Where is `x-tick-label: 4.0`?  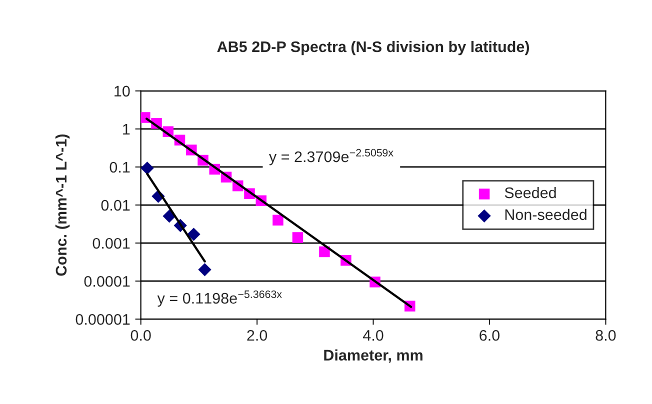 x-tick-label: 4.0 is located at coordinates (373, 335).